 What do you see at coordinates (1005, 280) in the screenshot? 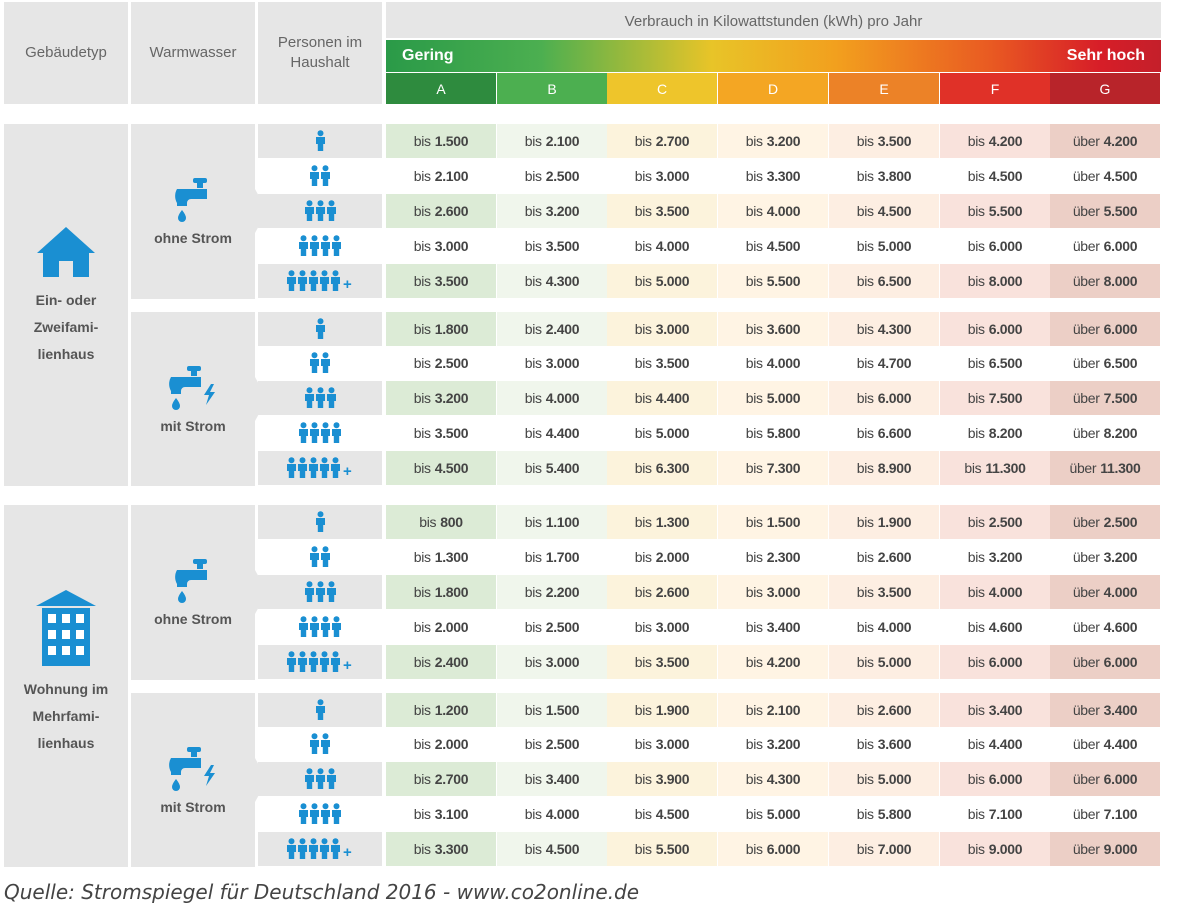
I see `value-cell-number: 8.000` at bounding box center [1005, 280].